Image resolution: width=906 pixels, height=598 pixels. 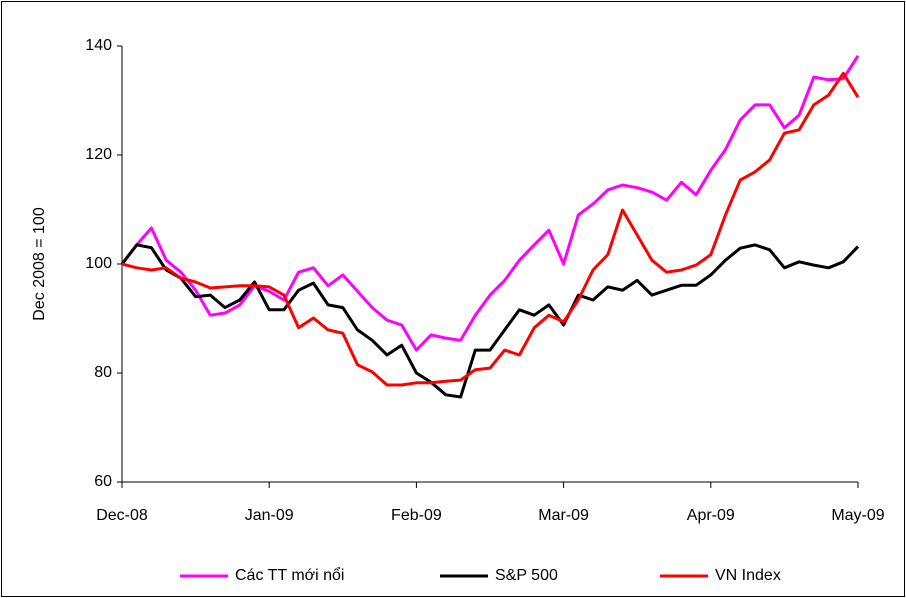 I want to click on y-tick-label: 140, so click(x=98, y=45).